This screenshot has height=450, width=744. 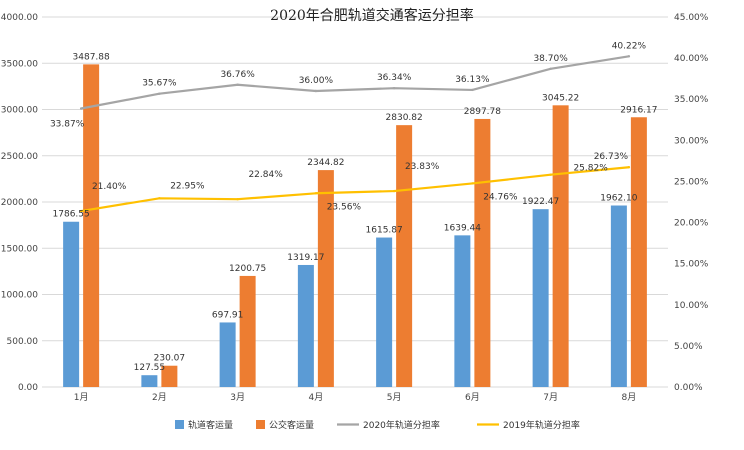 I want to click on line-value-label: 36.76%, so click(x=237, y=75).